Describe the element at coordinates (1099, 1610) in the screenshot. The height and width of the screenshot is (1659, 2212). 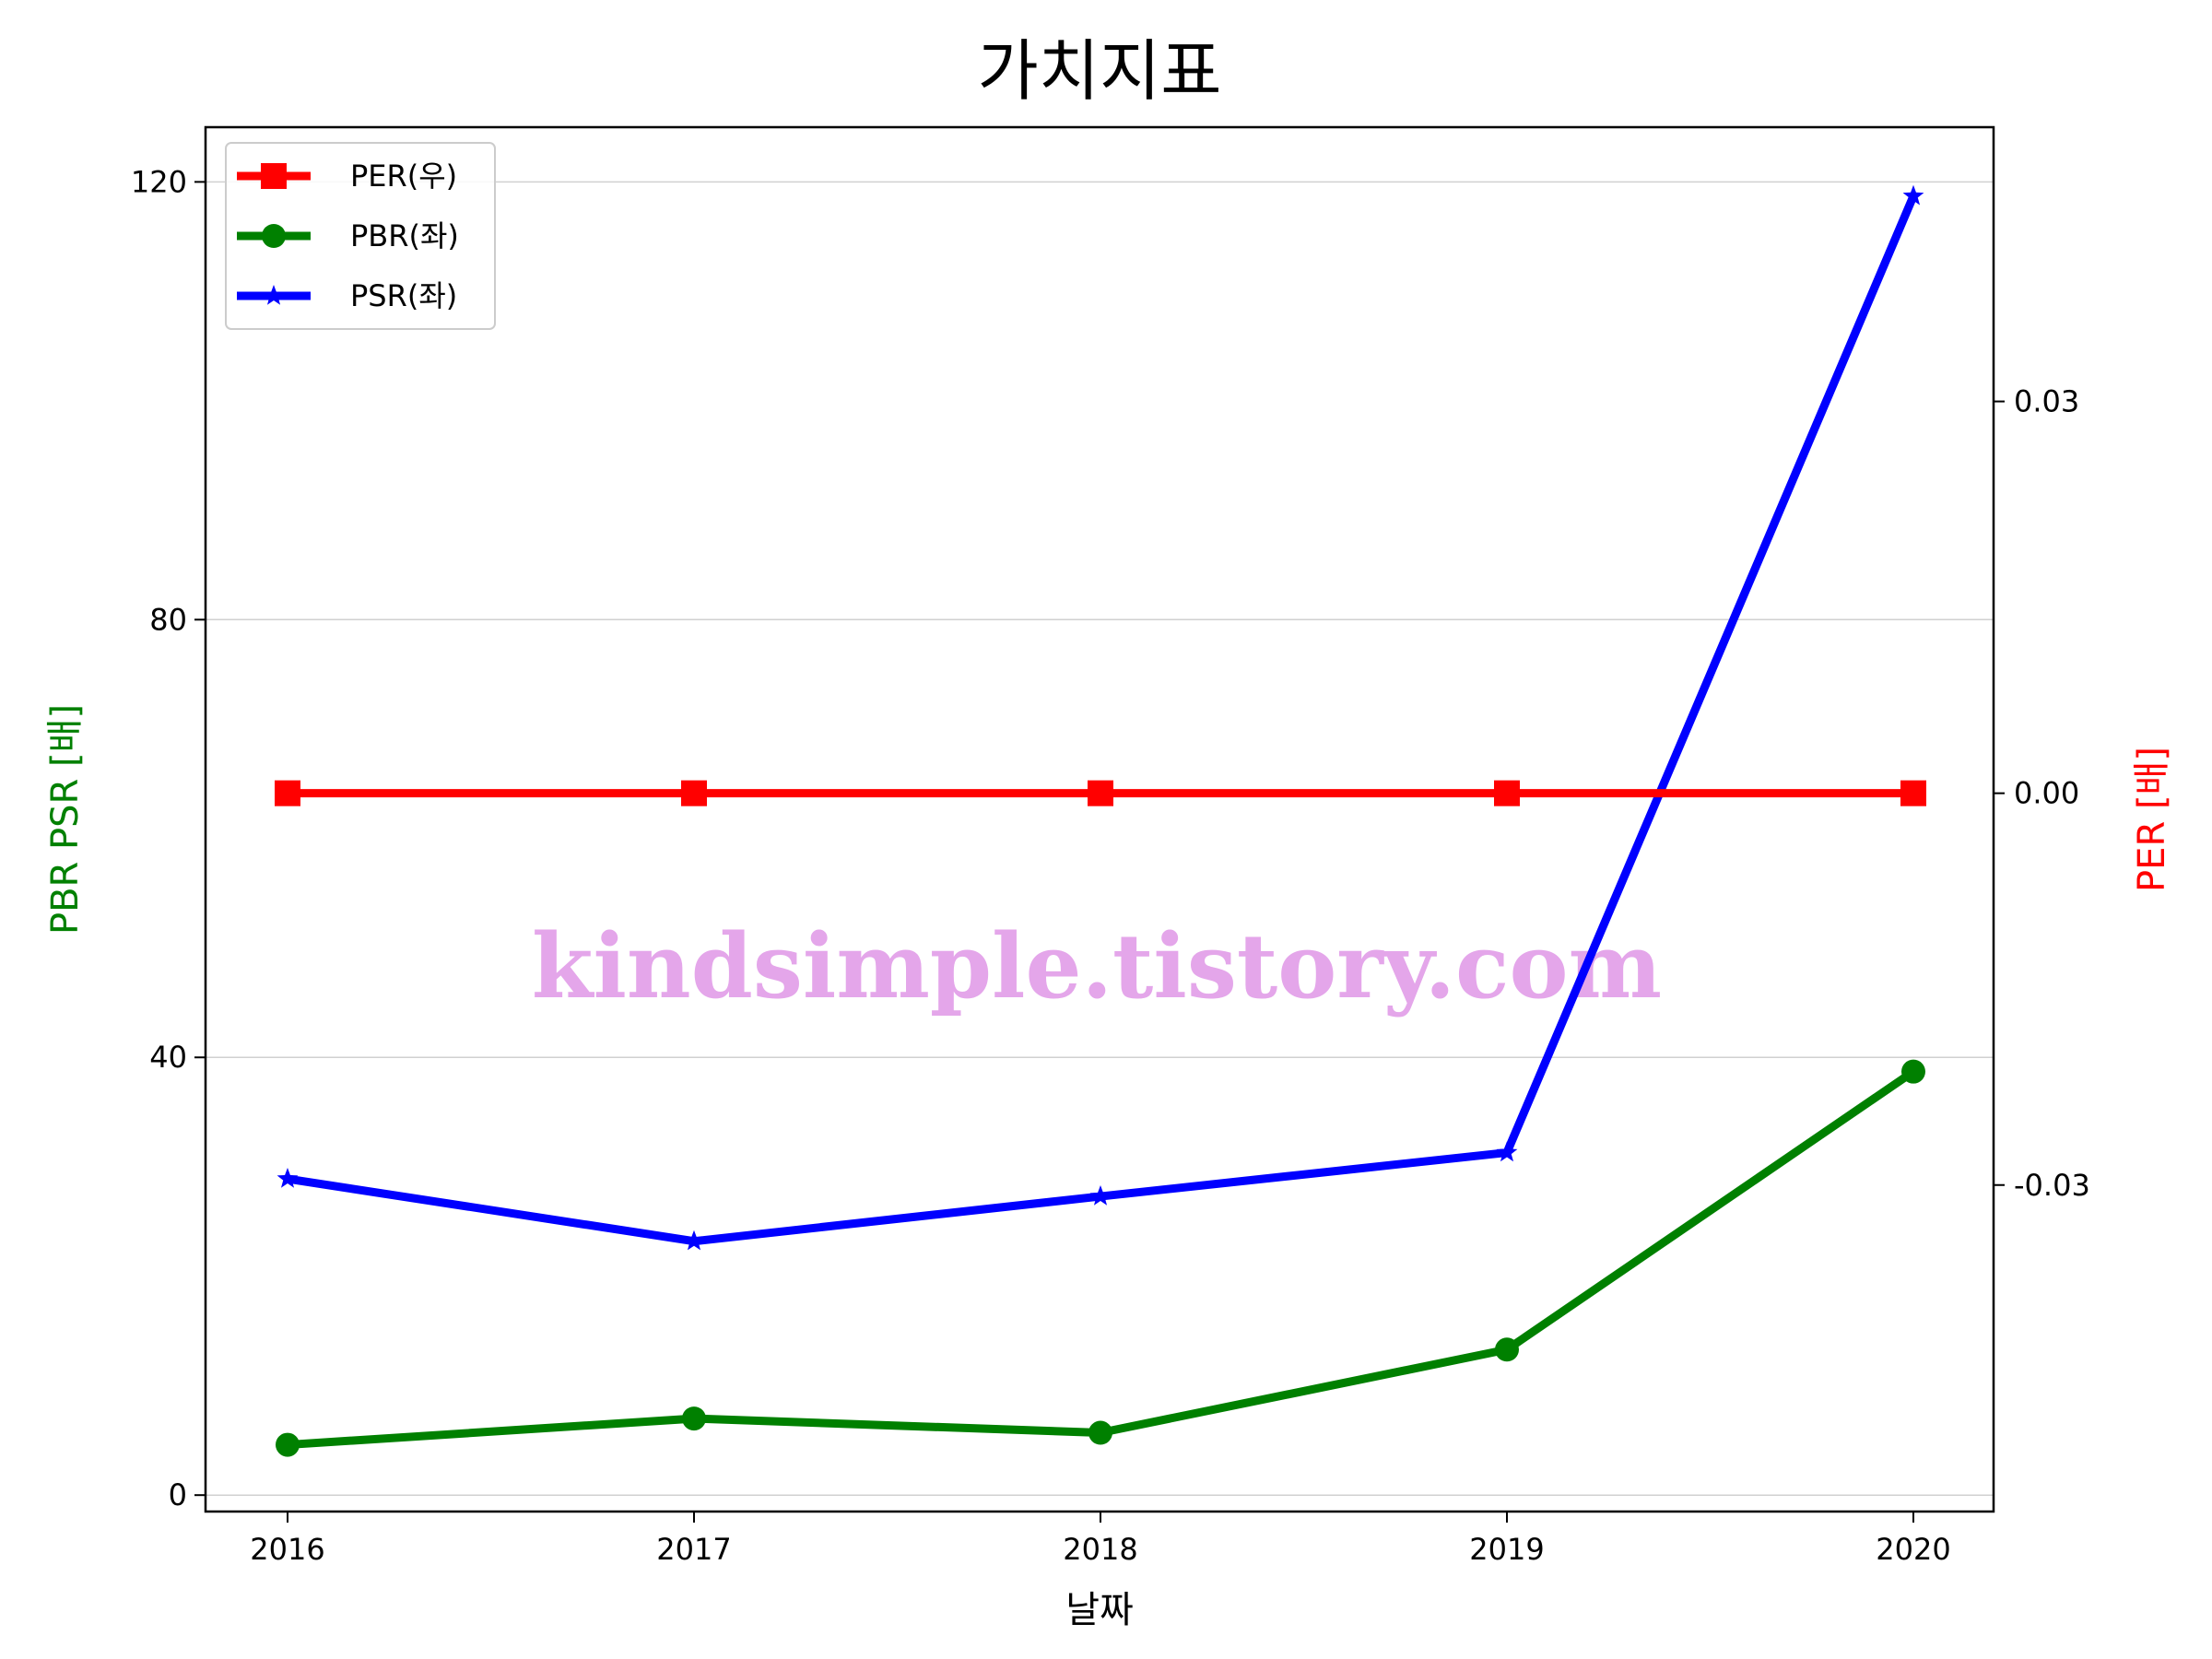
I see `x-axis-label: 날짜` at that location.